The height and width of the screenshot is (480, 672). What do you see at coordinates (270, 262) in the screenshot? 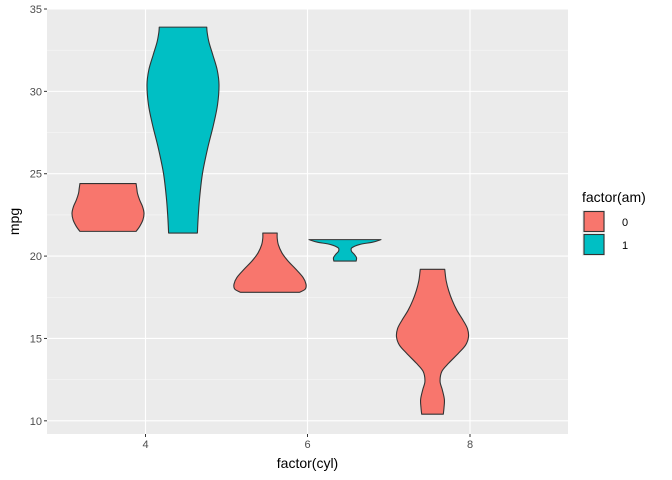
I see `violin-am0-cyl6` at bounding box center [270, 262].